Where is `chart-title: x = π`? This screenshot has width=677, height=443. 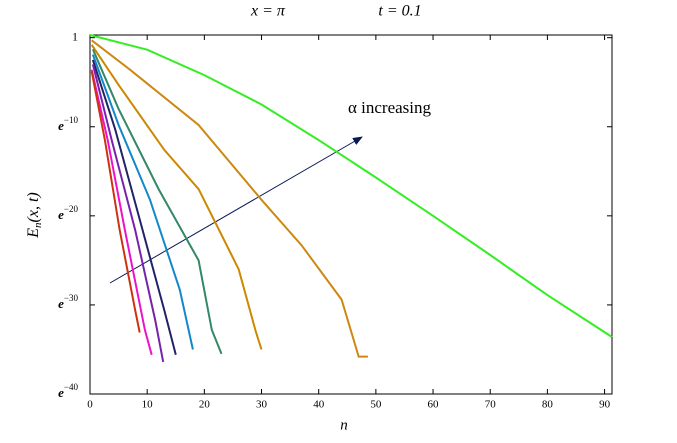 chart-title: x = π is located at coordinates (268, 11).